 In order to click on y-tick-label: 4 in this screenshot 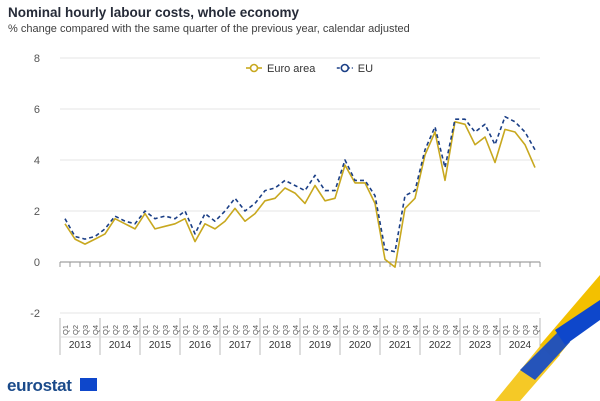, I will do `click(37, 161)`.